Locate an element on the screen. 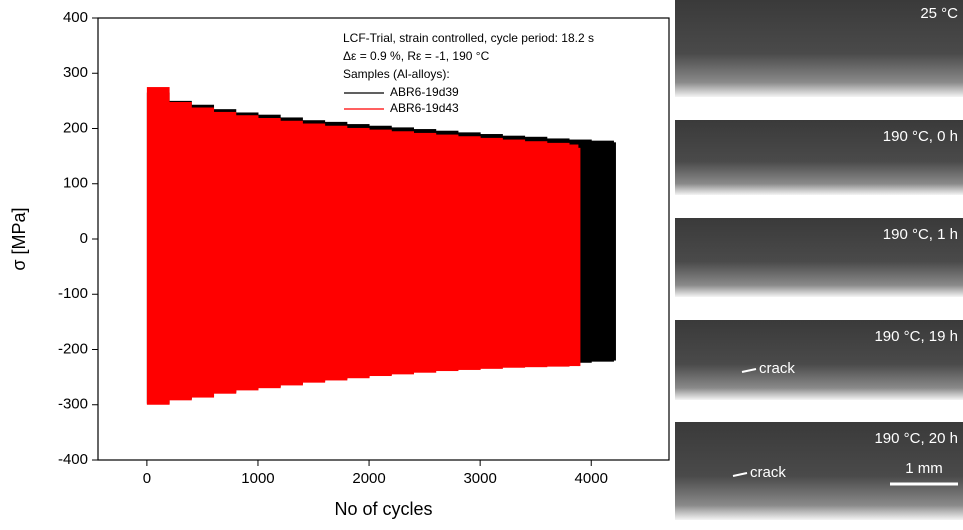  scale-label: 1 mm is located at coordinates (924, 468).